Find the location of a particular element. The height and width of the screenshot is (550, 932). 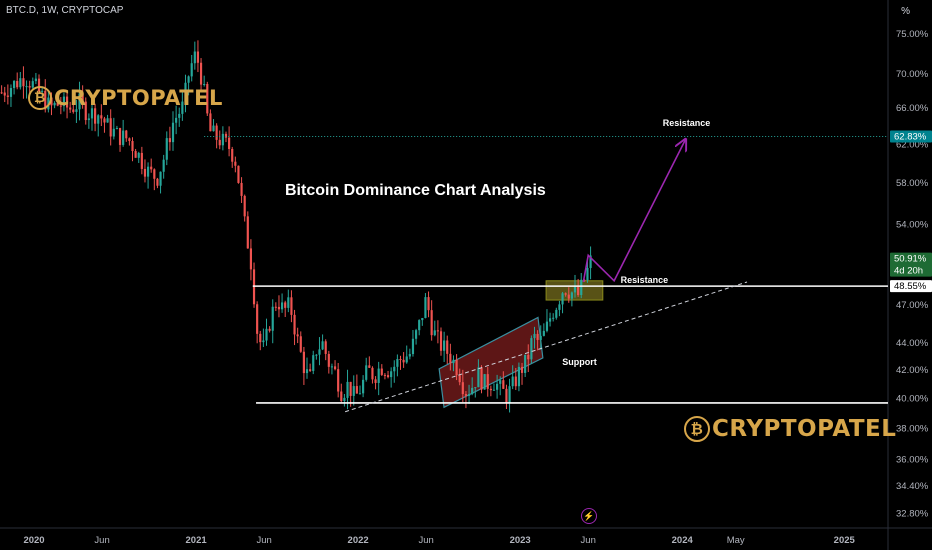

support-trendline is located at coordinates (546, 347).